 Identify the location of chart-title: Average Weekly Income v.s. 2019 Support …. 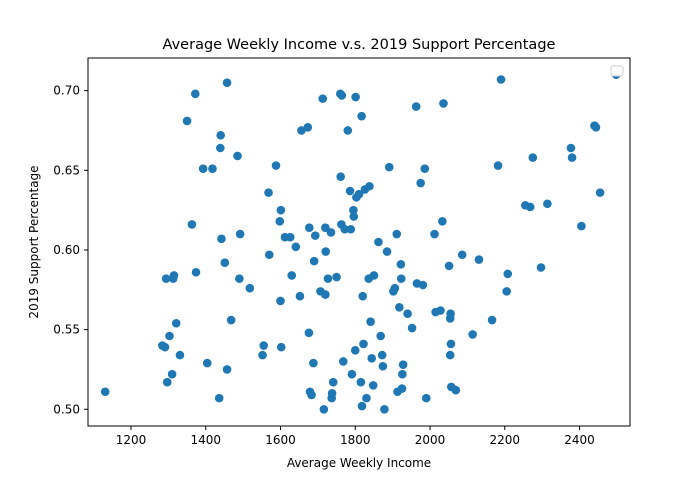
(359, 45).